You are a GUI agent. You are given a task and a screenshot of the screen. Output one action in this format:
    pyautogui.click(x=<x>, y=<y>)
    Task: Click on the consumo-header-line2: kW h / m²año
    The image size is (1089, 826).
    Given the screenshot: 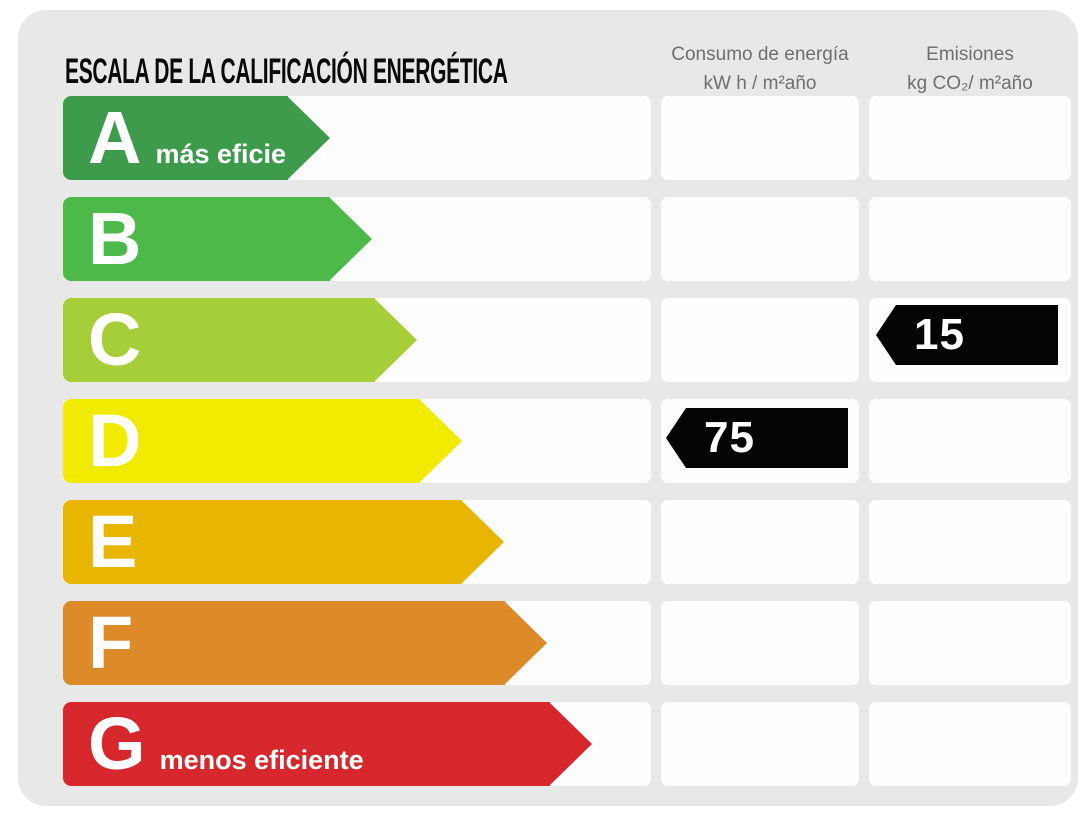 What is the action you would take?
    pyautogui.click(x=760, y=83)
    